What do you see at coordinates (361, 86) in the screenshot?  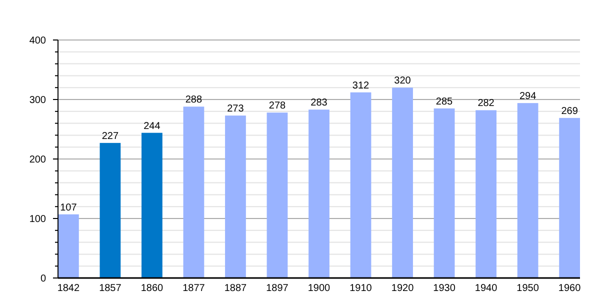 I see `data-label: 312` at bounding box center [361, 86].